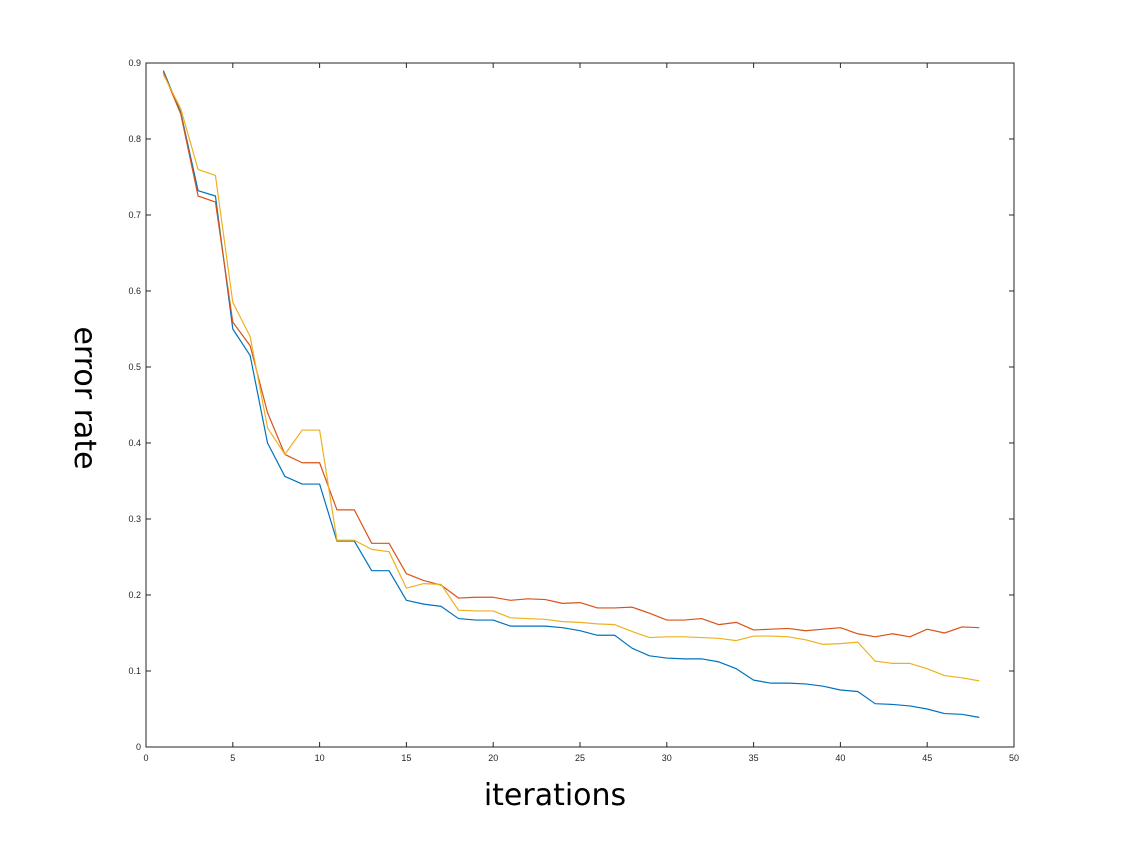  Describe the element at coordinates (320, 758) in the screenshot. I see `x-tick-label: 10` at that location.